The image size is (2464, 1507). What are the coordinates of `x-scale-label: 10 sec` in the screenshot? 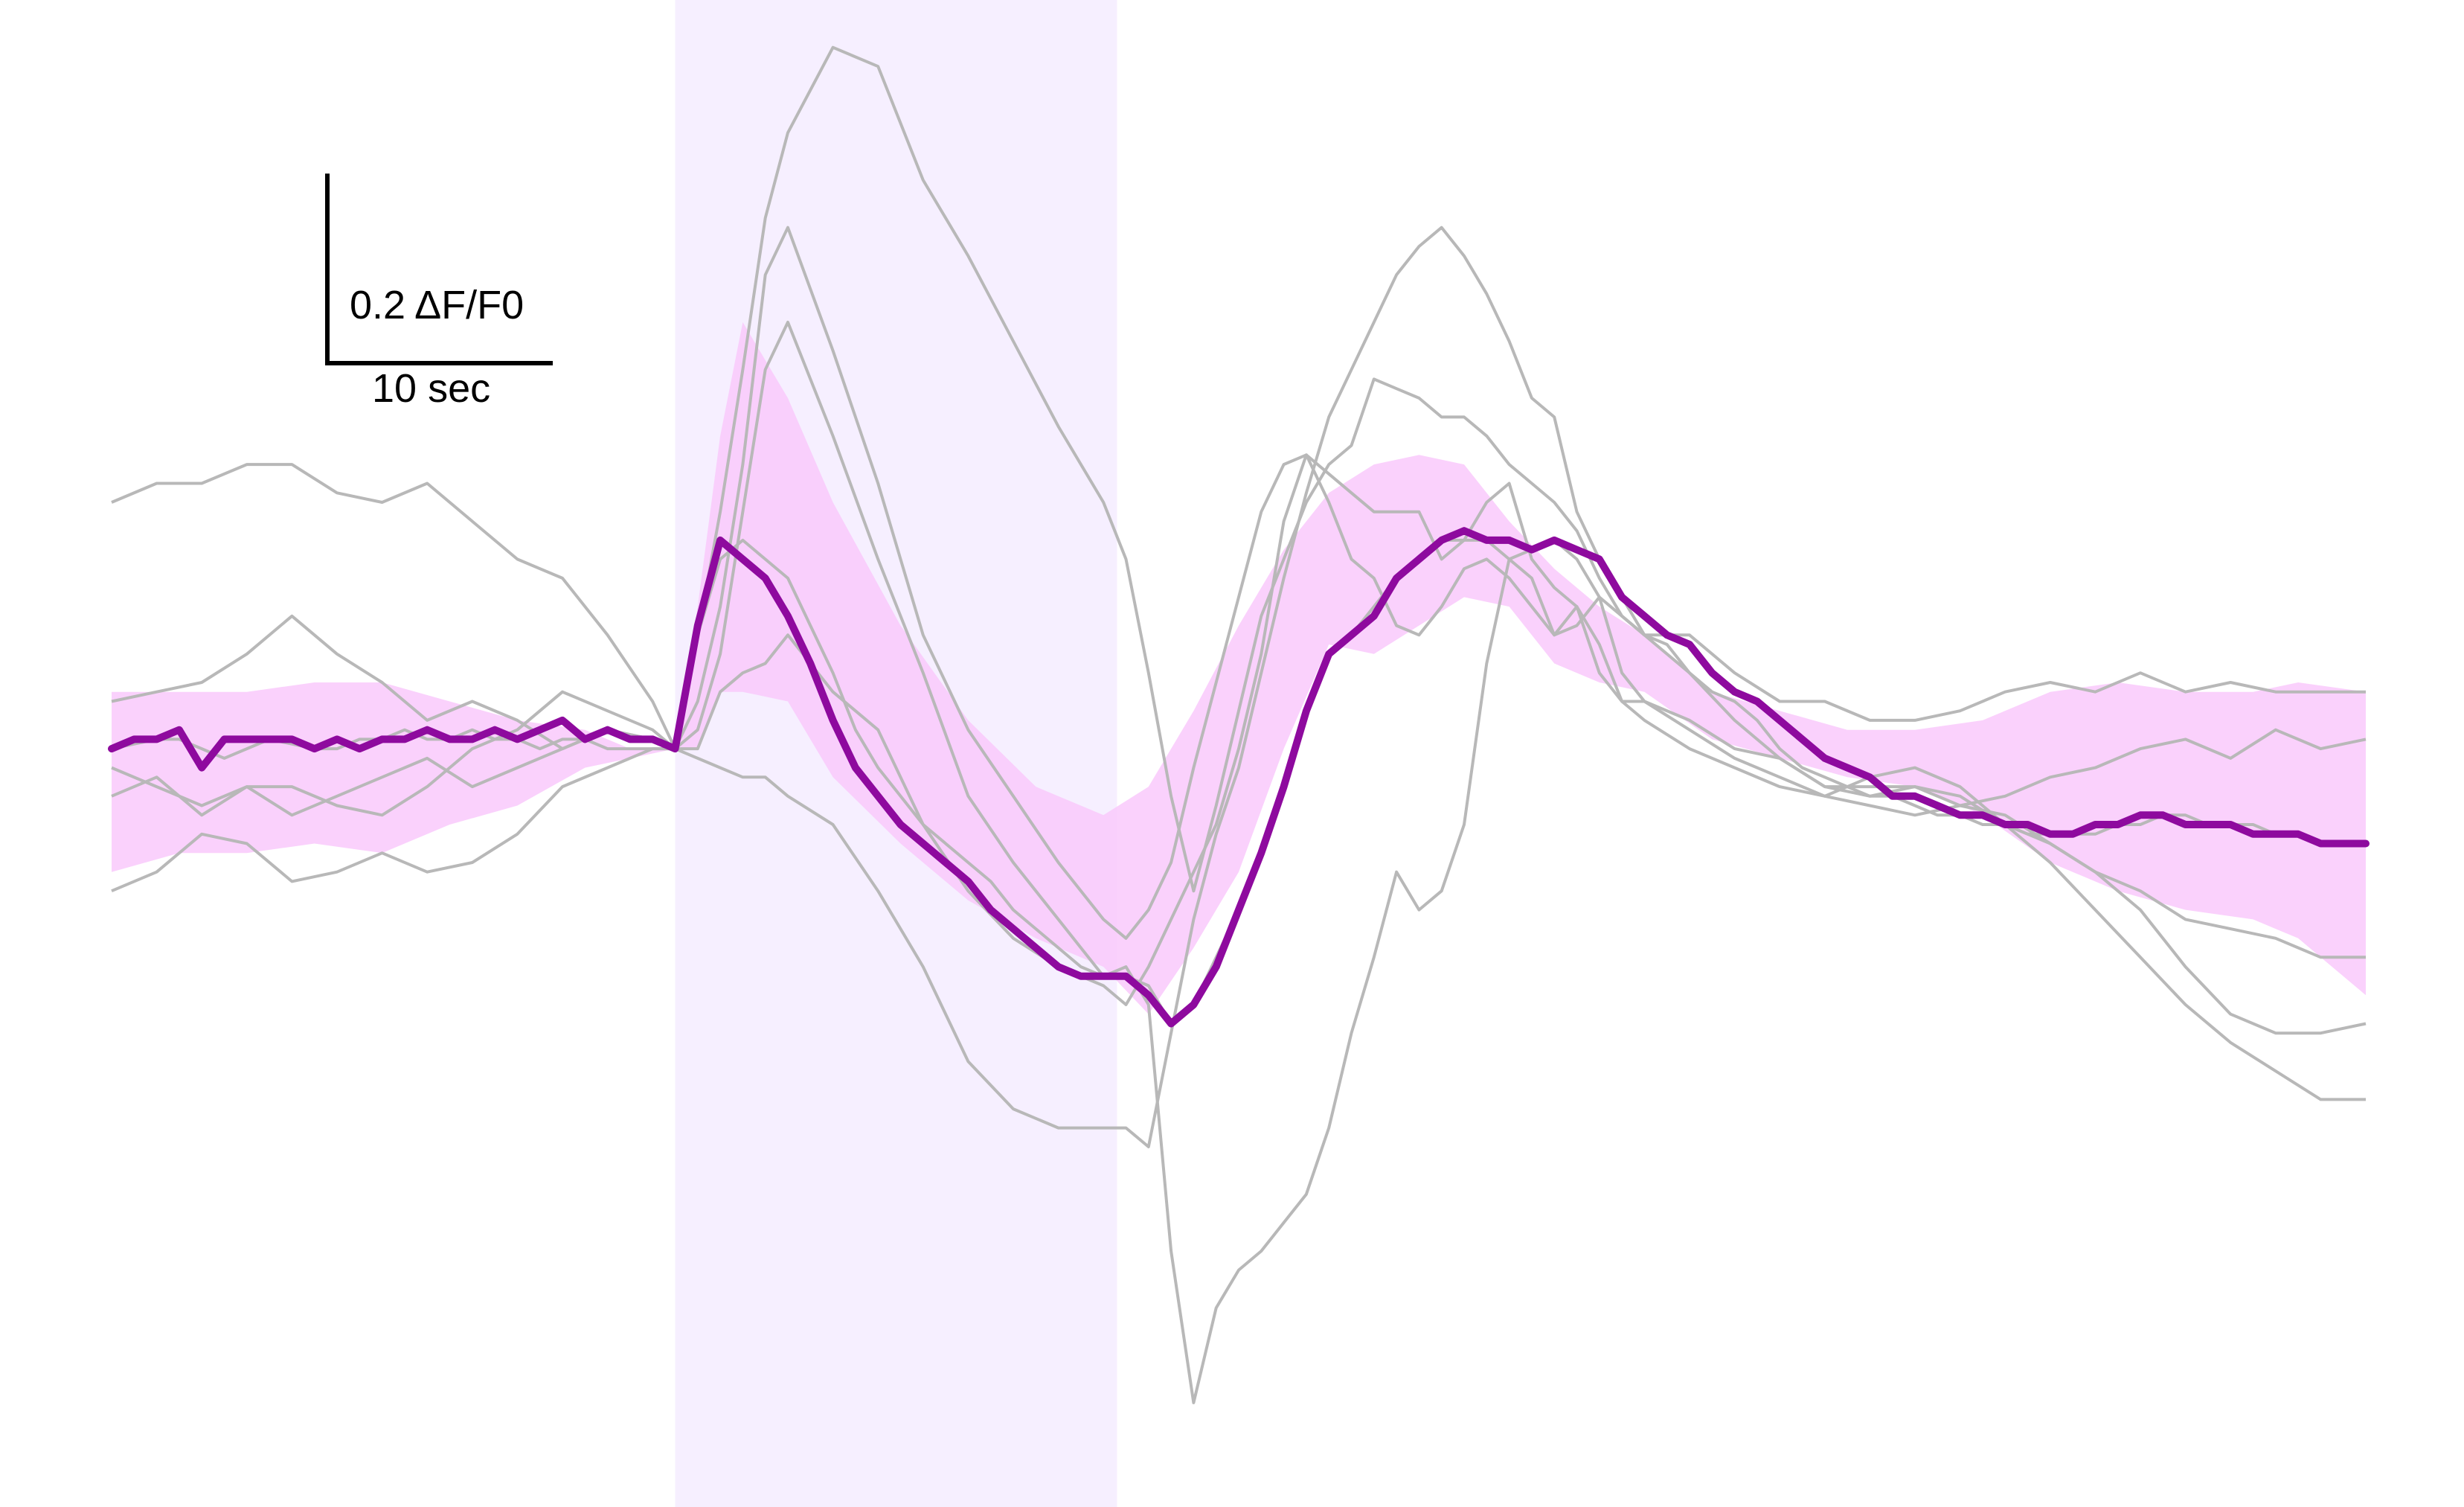 It's located at (431, 388).